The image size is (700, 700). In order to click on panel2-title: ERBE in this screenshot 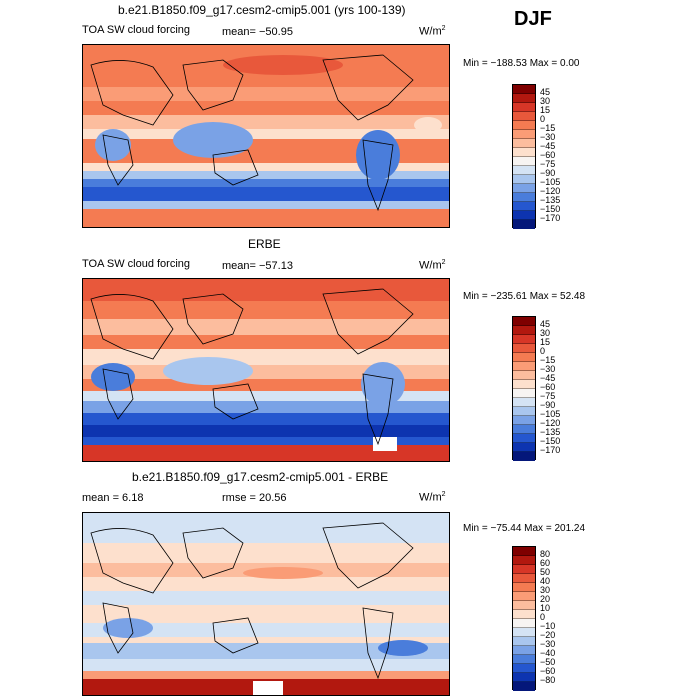, I will do `click(264, 244)`.